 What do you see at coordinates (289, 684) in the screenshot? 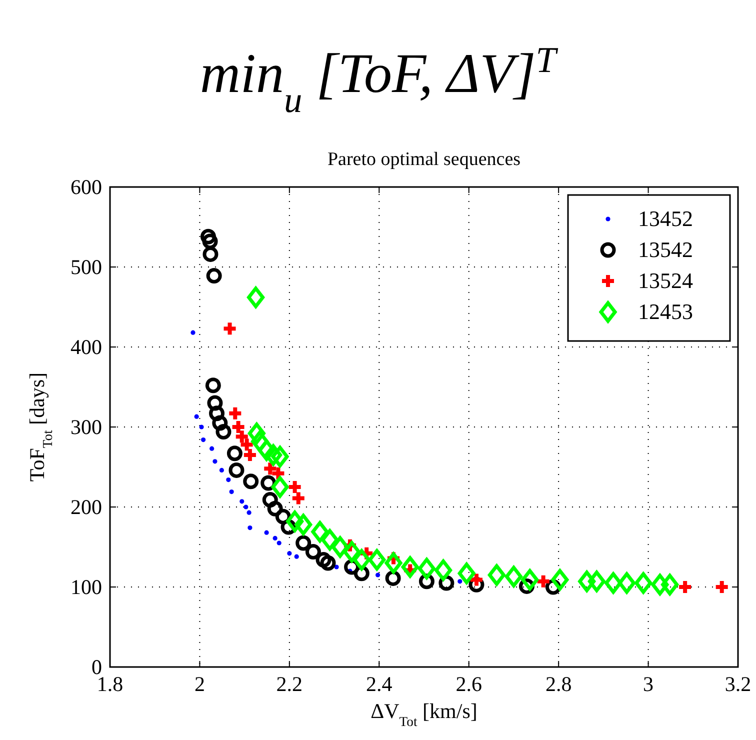
I see `x-tick-label: 2.2` at bounding box center [289, 684].